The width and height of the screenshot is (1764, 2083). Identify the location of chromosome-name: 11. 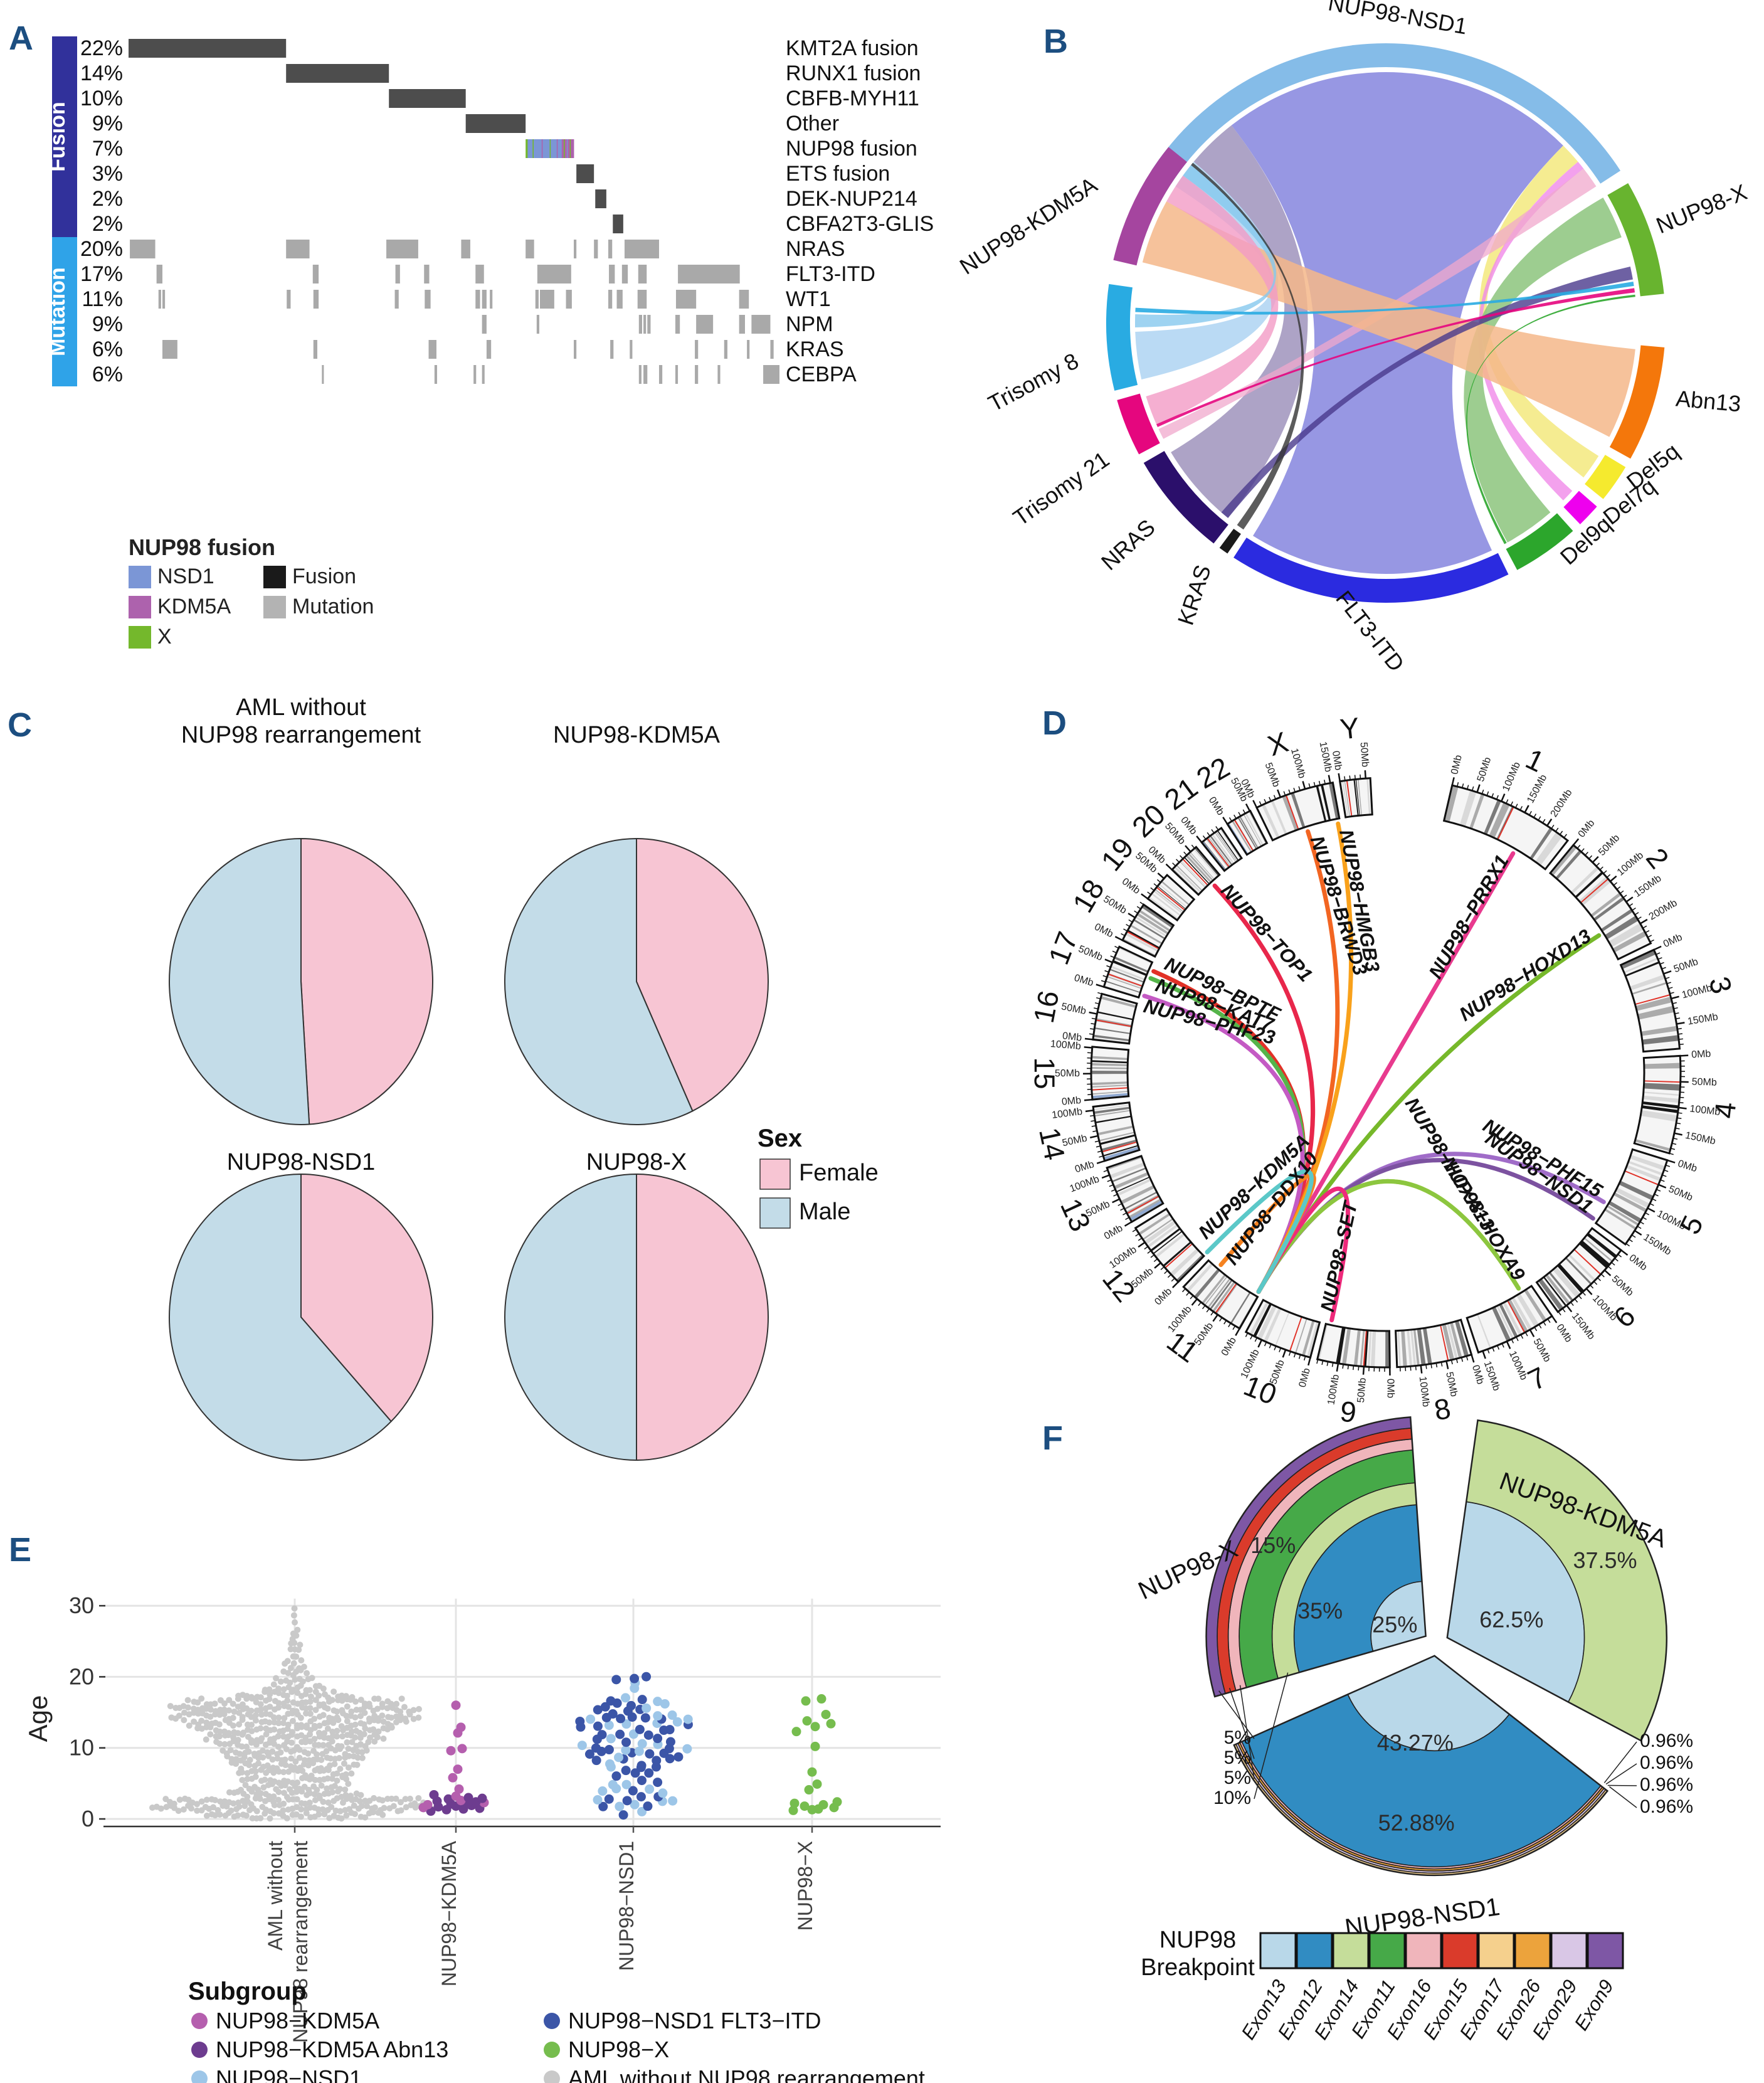
(1182, 1347).